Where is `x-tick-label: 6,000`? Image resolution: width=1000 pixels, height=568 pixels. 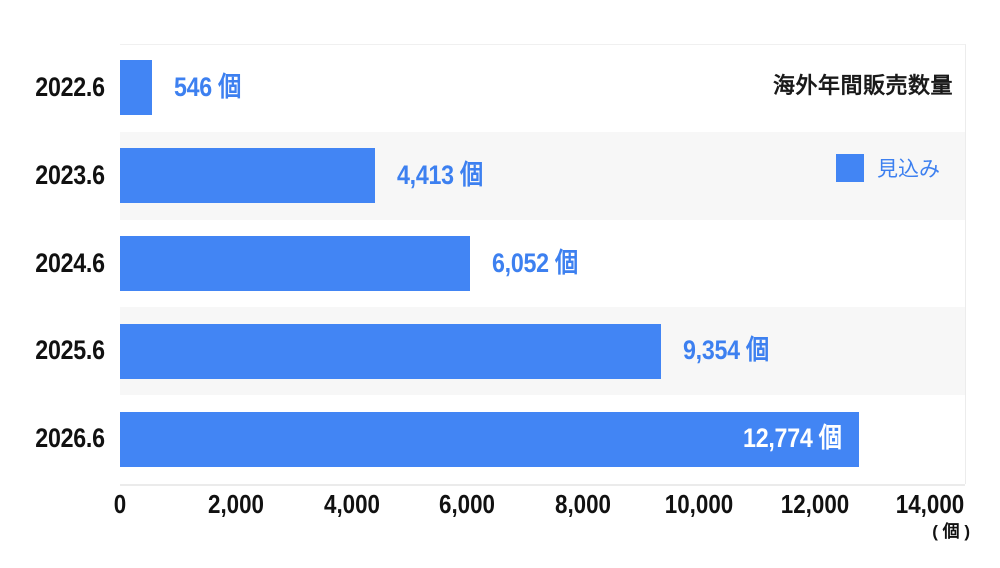 x-tick-label: 6,000 is located at coordinates (485, 504).